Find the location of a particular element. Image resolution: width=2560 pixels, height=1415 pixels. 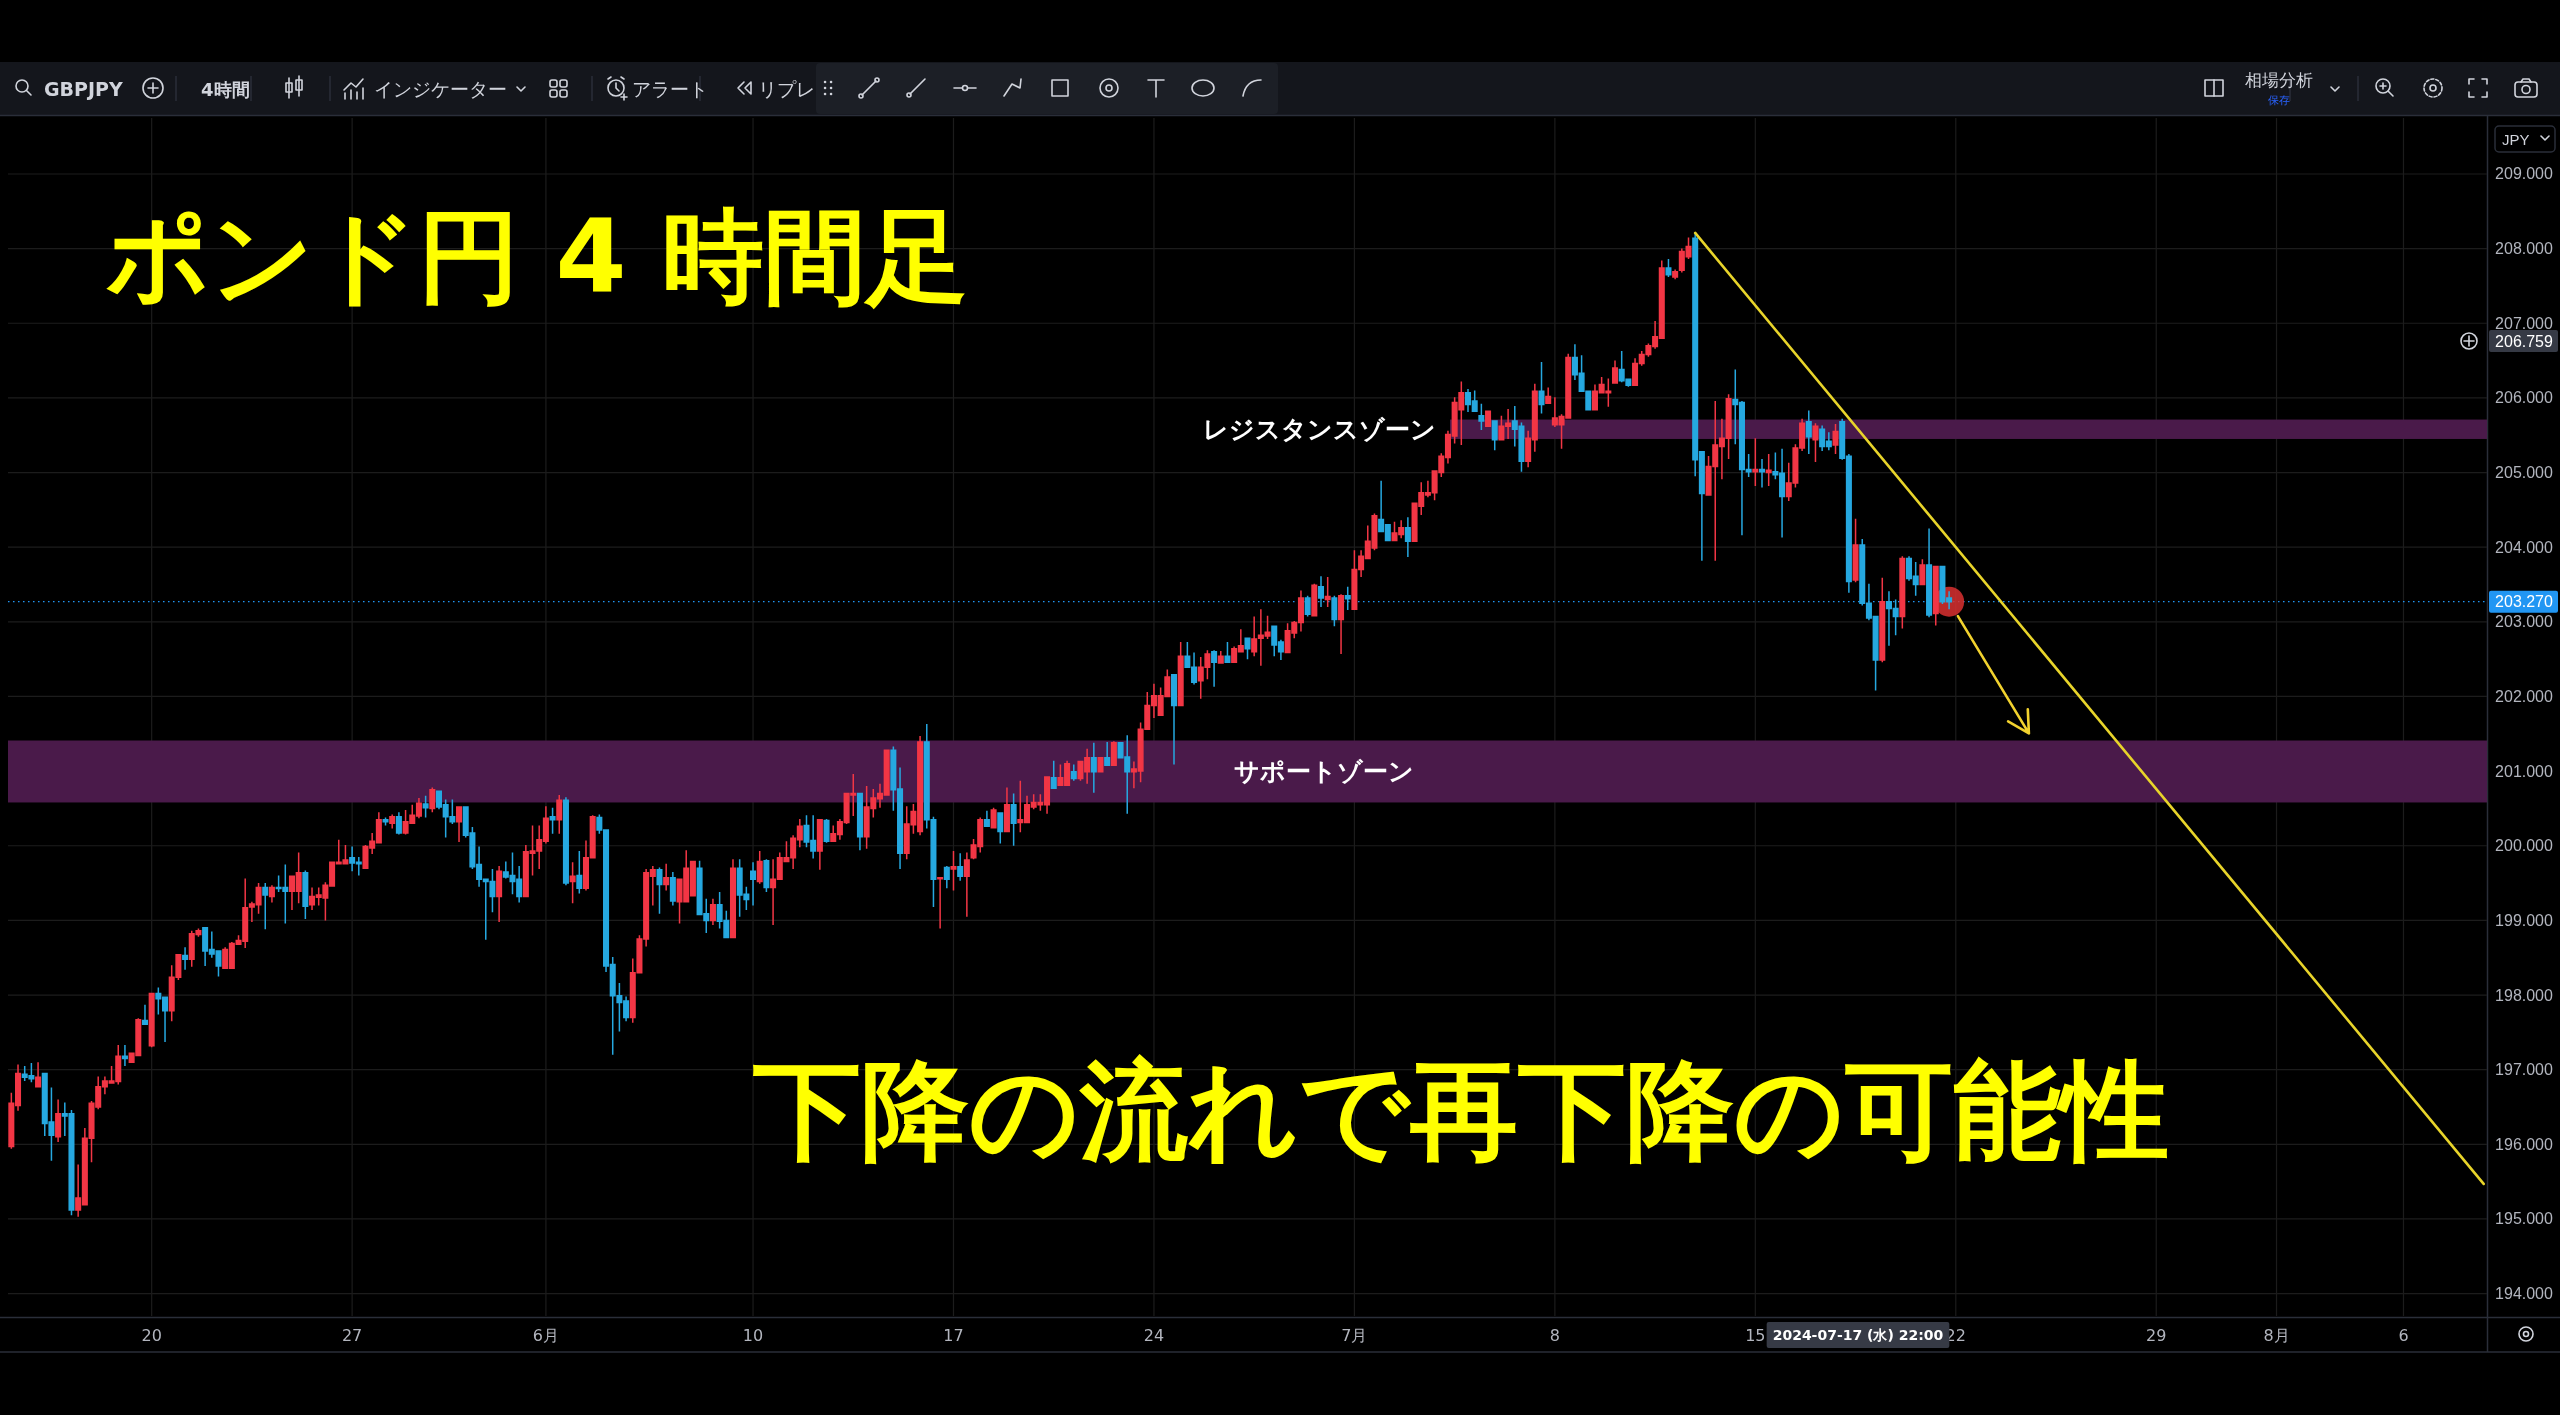

x-tick-label: 8 is located at coordinates (1554, 1335).